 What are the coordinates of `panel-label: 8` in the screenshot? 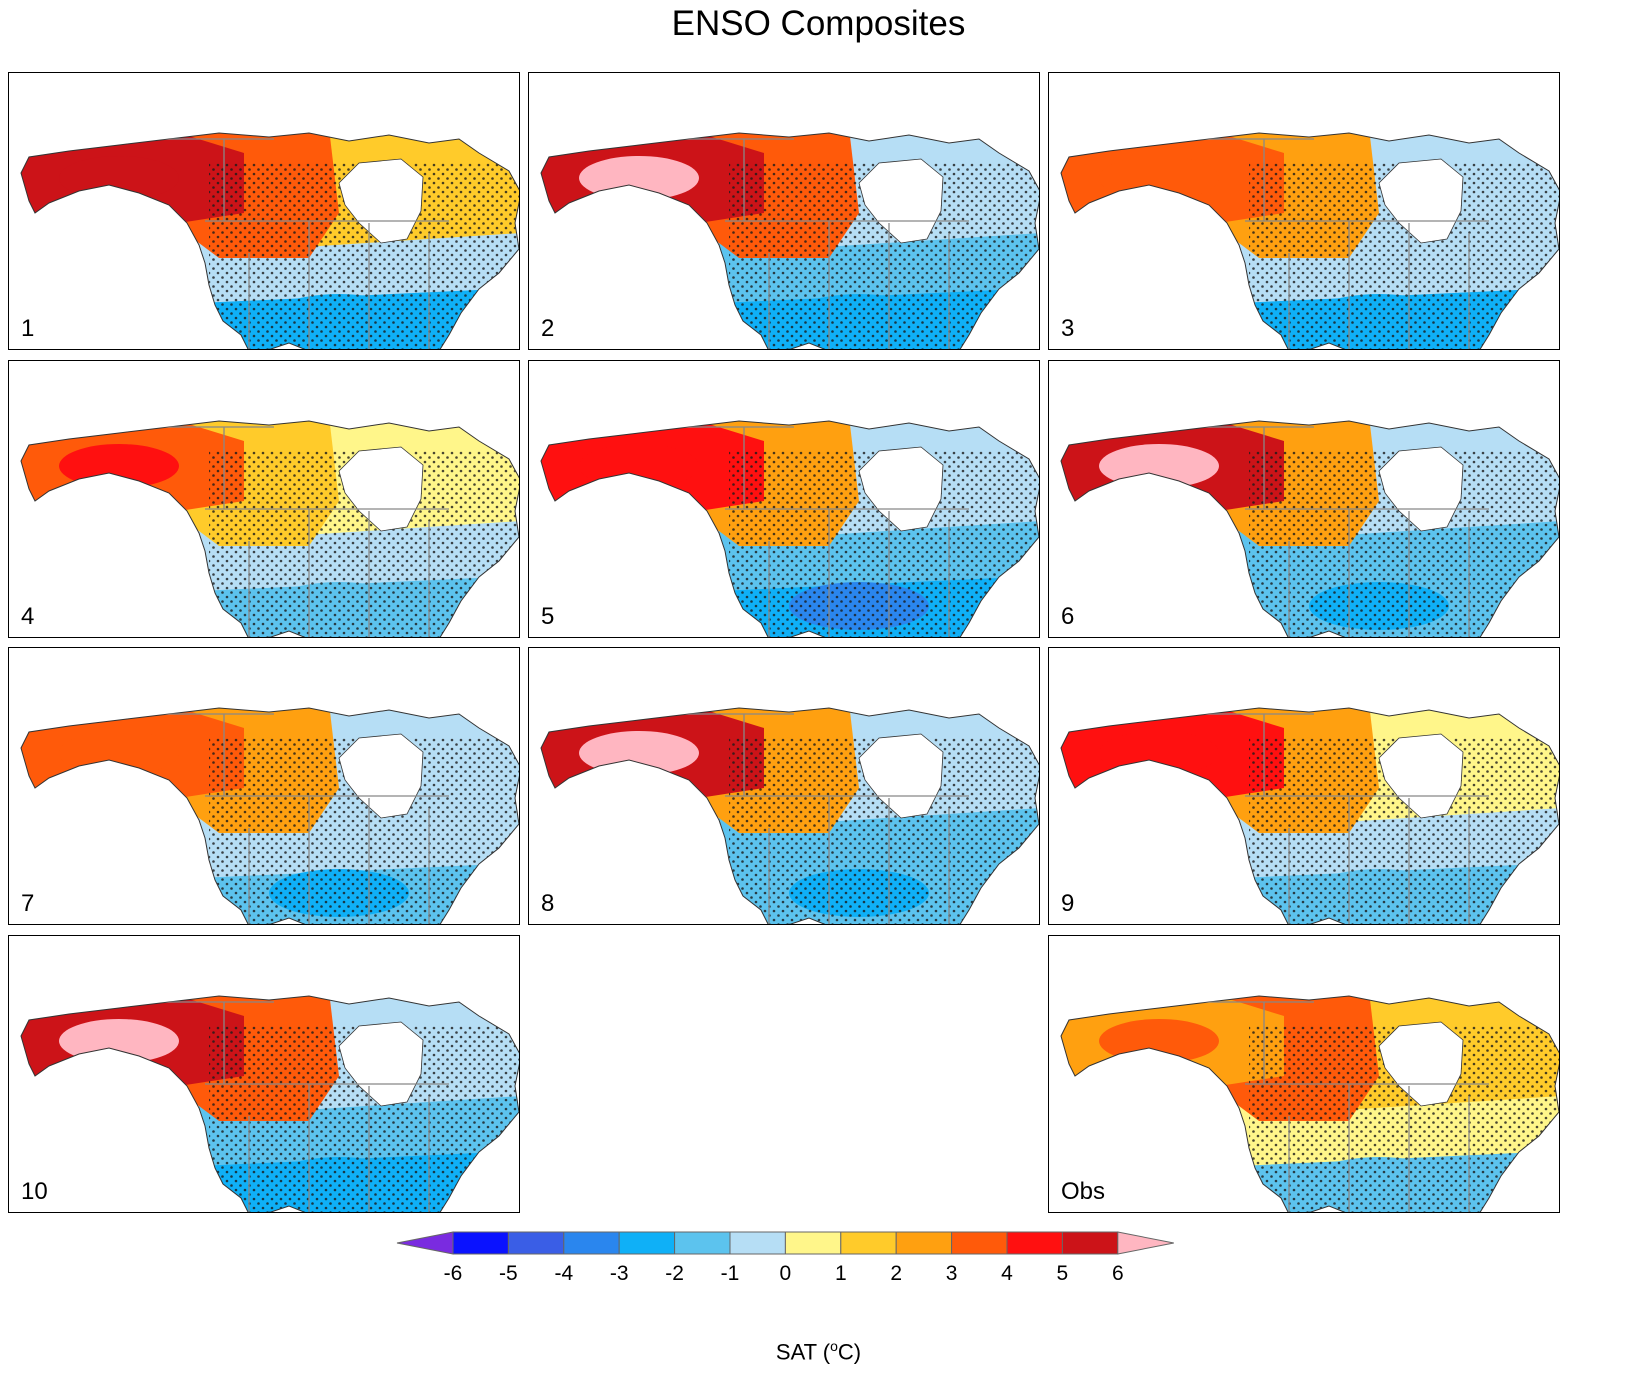 It's located at (548, 903).